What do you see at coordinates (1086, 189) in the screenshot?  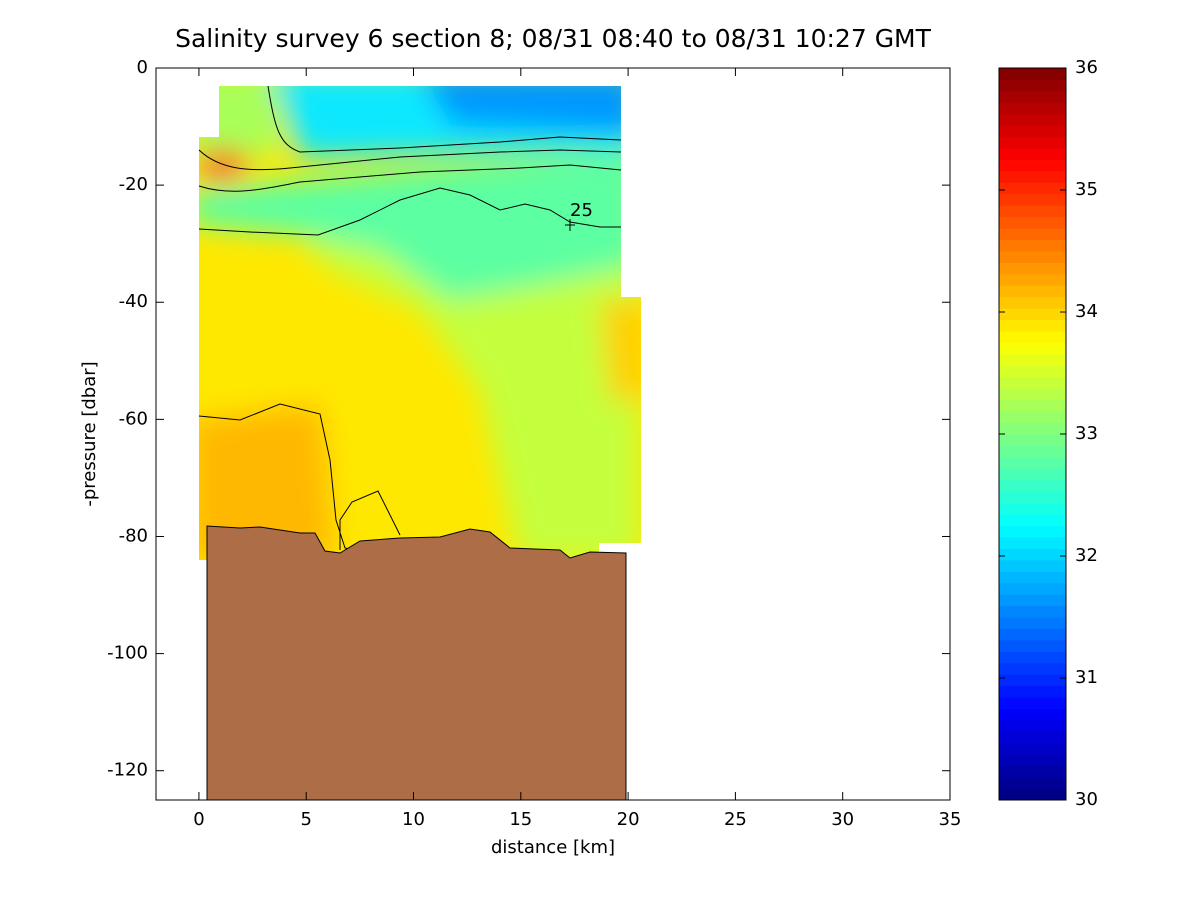 I see `colorbar-tick-label: 35` at bounding box center [1086, 189].